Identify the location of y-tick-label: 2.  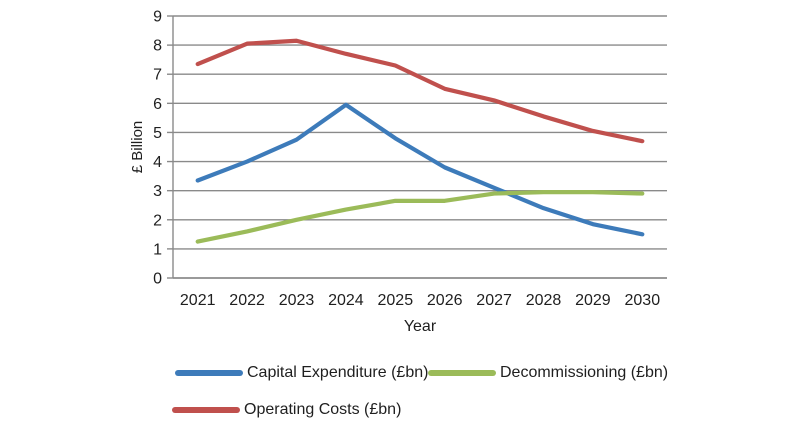
(157, 220).